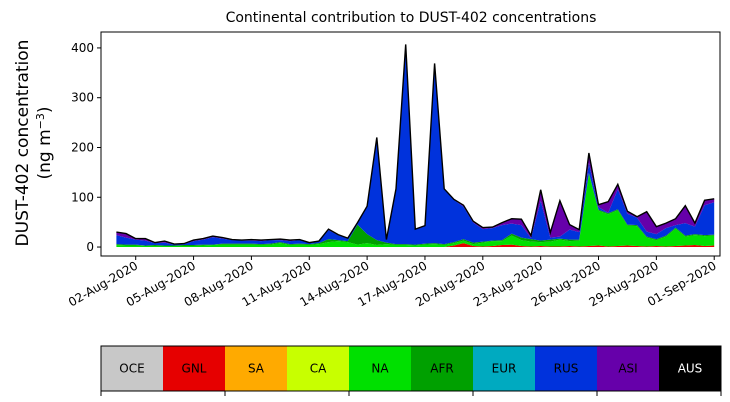 The image size is (730, 402). I want to click on legend-label-afr: AFR, so click(441, 369).